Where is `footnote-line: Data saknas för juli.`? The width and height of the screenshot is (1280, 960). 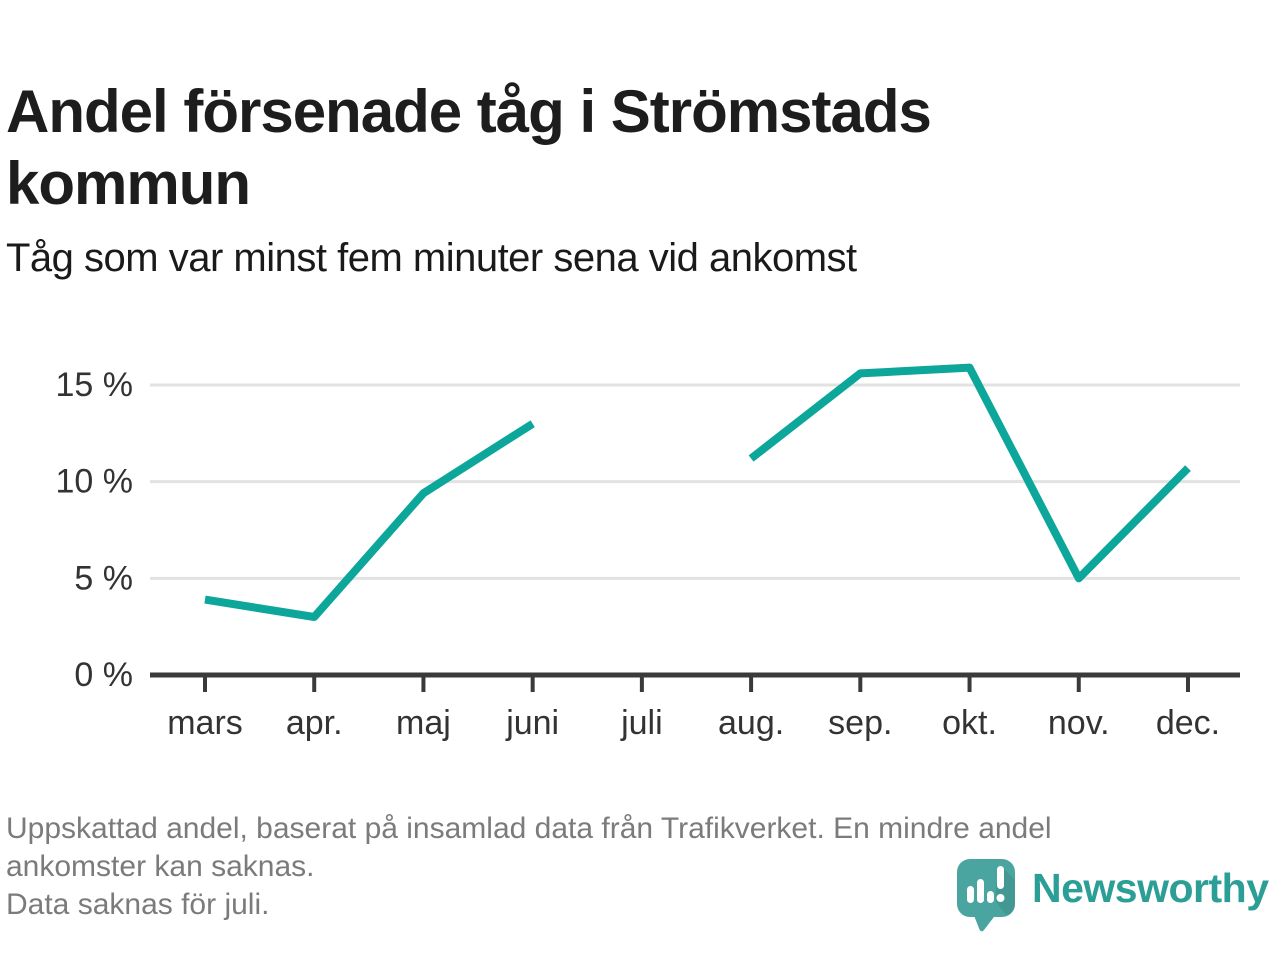 footnote-line: Data saknas för juli. is located at coordinates (138, 904).